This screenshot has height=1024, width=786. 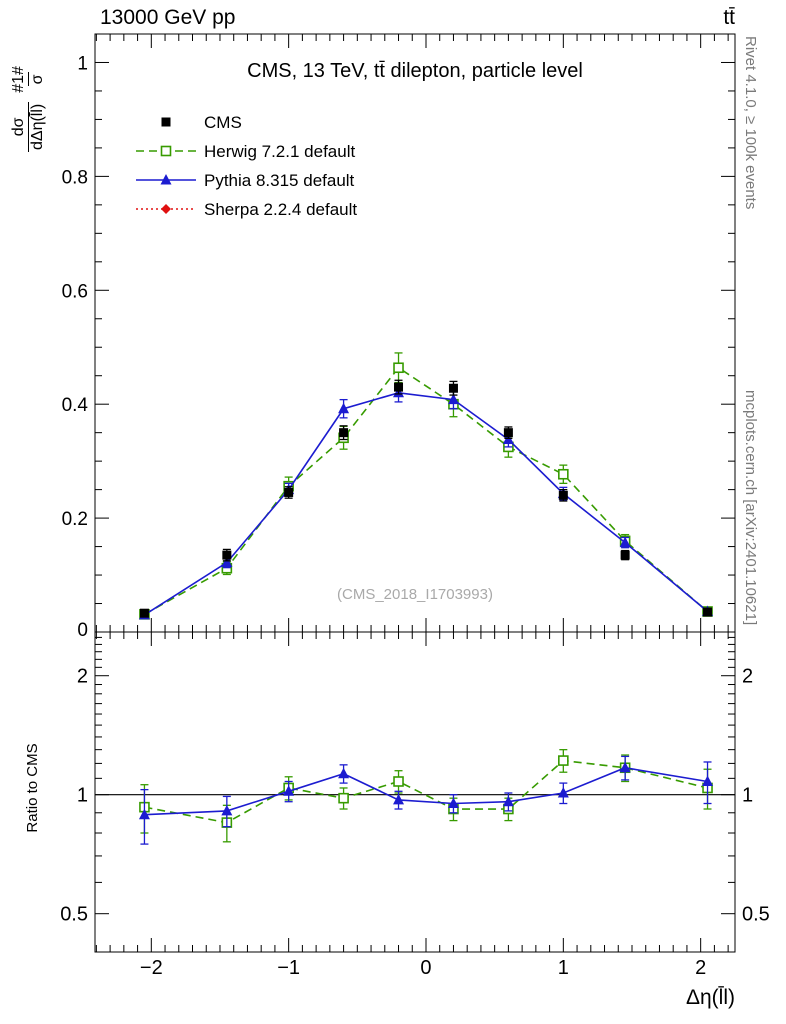 What do you see at coordinates (168, 17) in the screenshot?
I see `beam-energy-label: 13000 GeV pp` at bounding box center [168, 17].